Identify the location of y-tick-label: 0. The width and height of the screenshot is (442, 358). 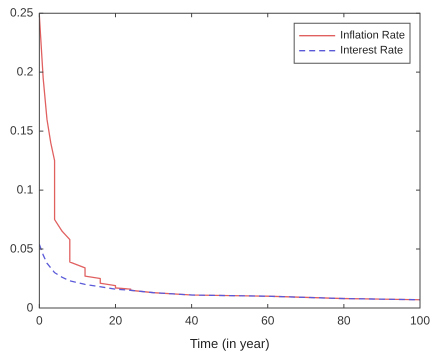
(30, 307).